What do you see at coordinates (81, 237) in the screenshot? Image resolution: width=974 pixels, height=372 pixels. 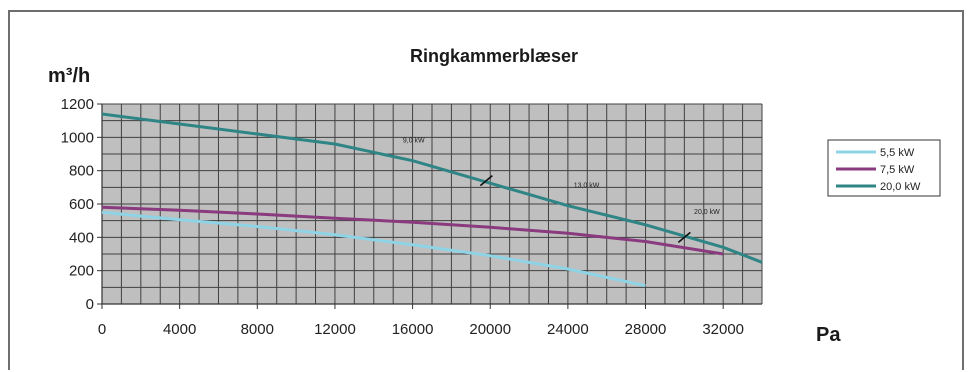 I see `y-tick-label: 400` at bounding box center [81, 237].